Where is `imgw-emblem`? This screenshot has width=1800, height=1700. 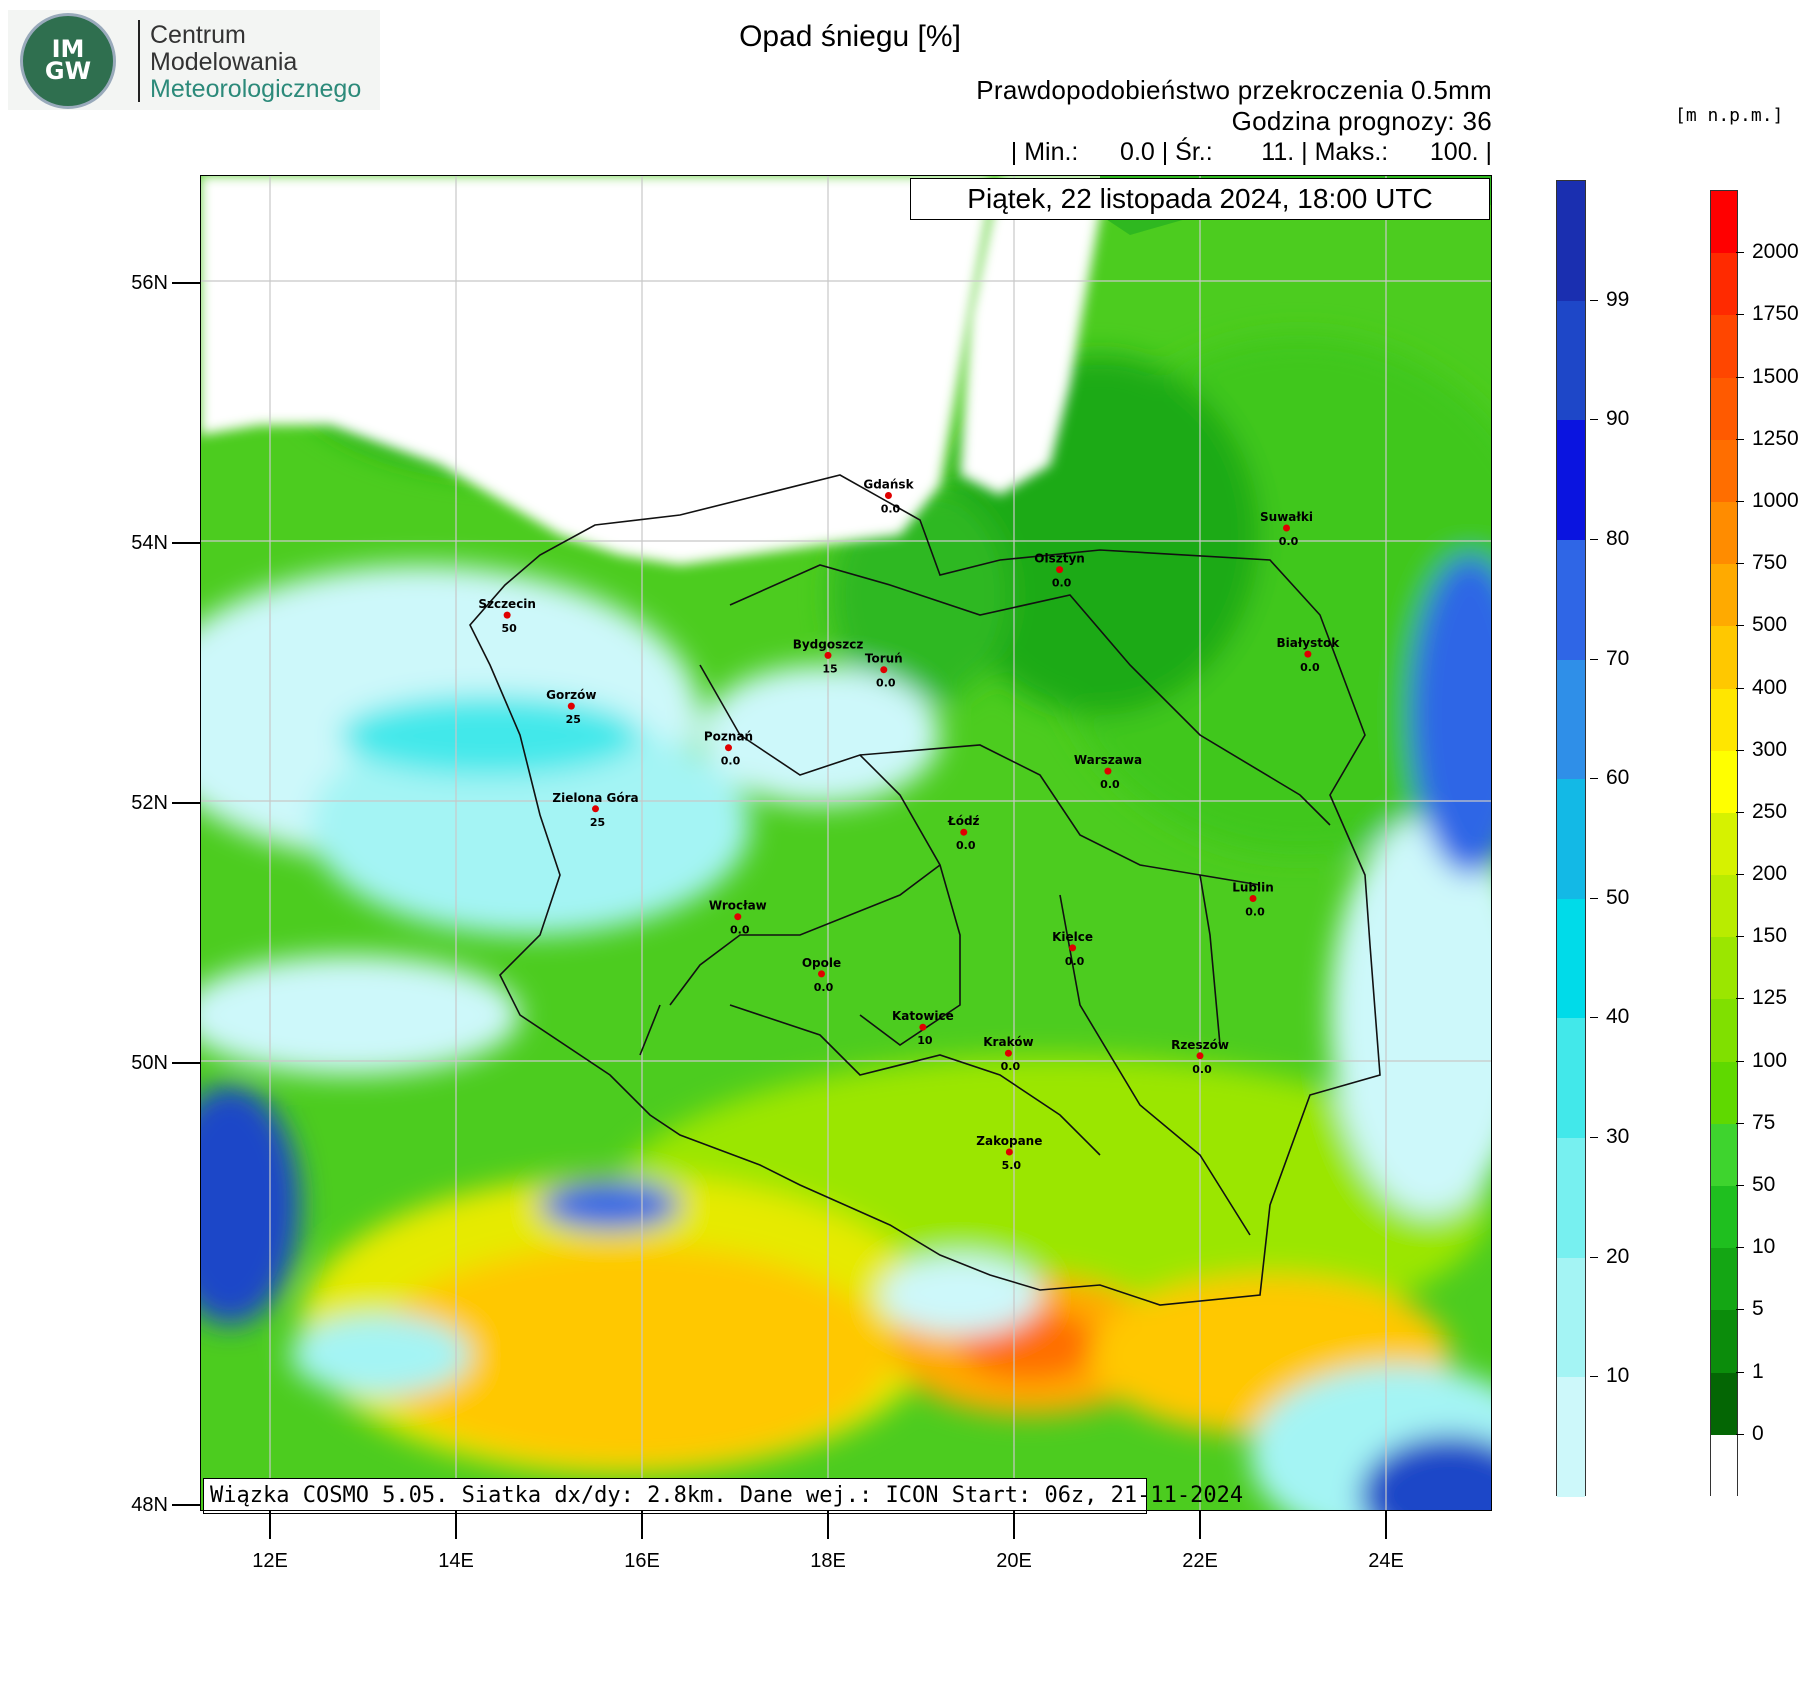
imgw-emblem is located at coordinates (68, 61).